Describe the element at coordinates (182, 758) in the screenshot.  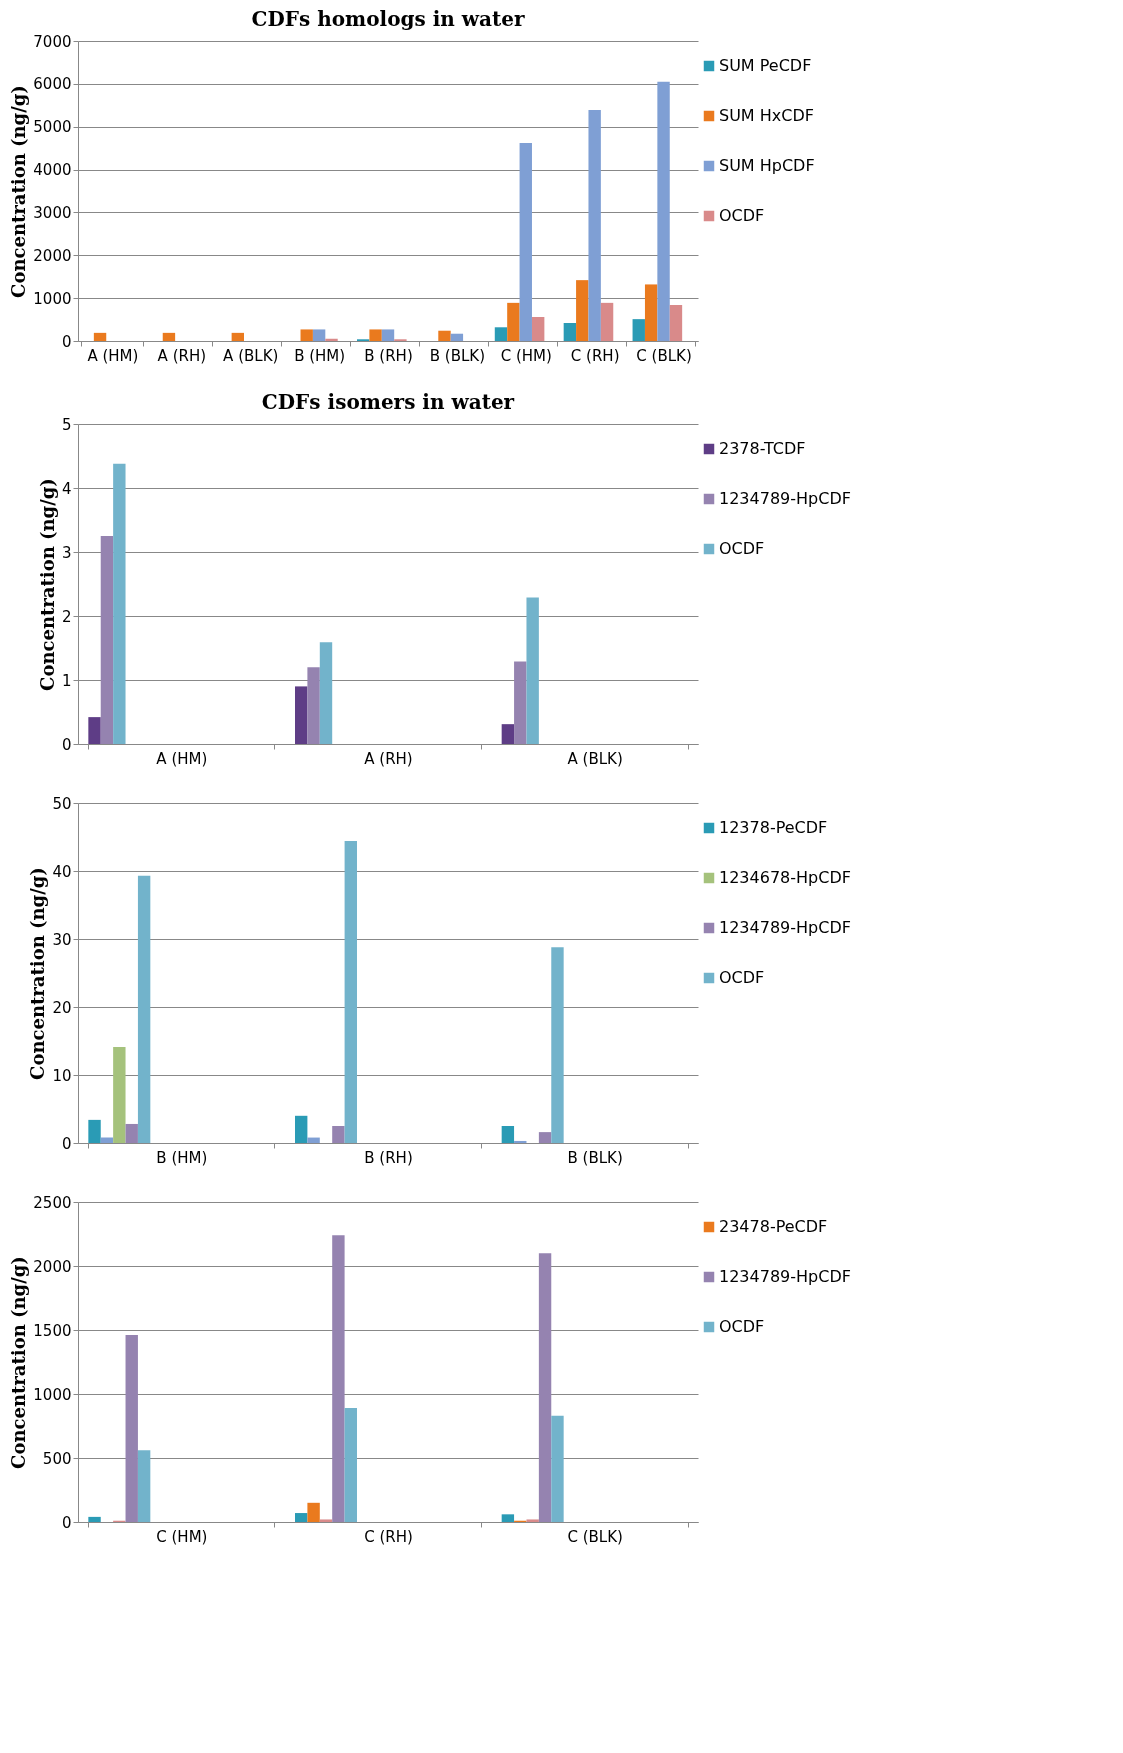
I see `x-tick-label: A (HM)` at that location.